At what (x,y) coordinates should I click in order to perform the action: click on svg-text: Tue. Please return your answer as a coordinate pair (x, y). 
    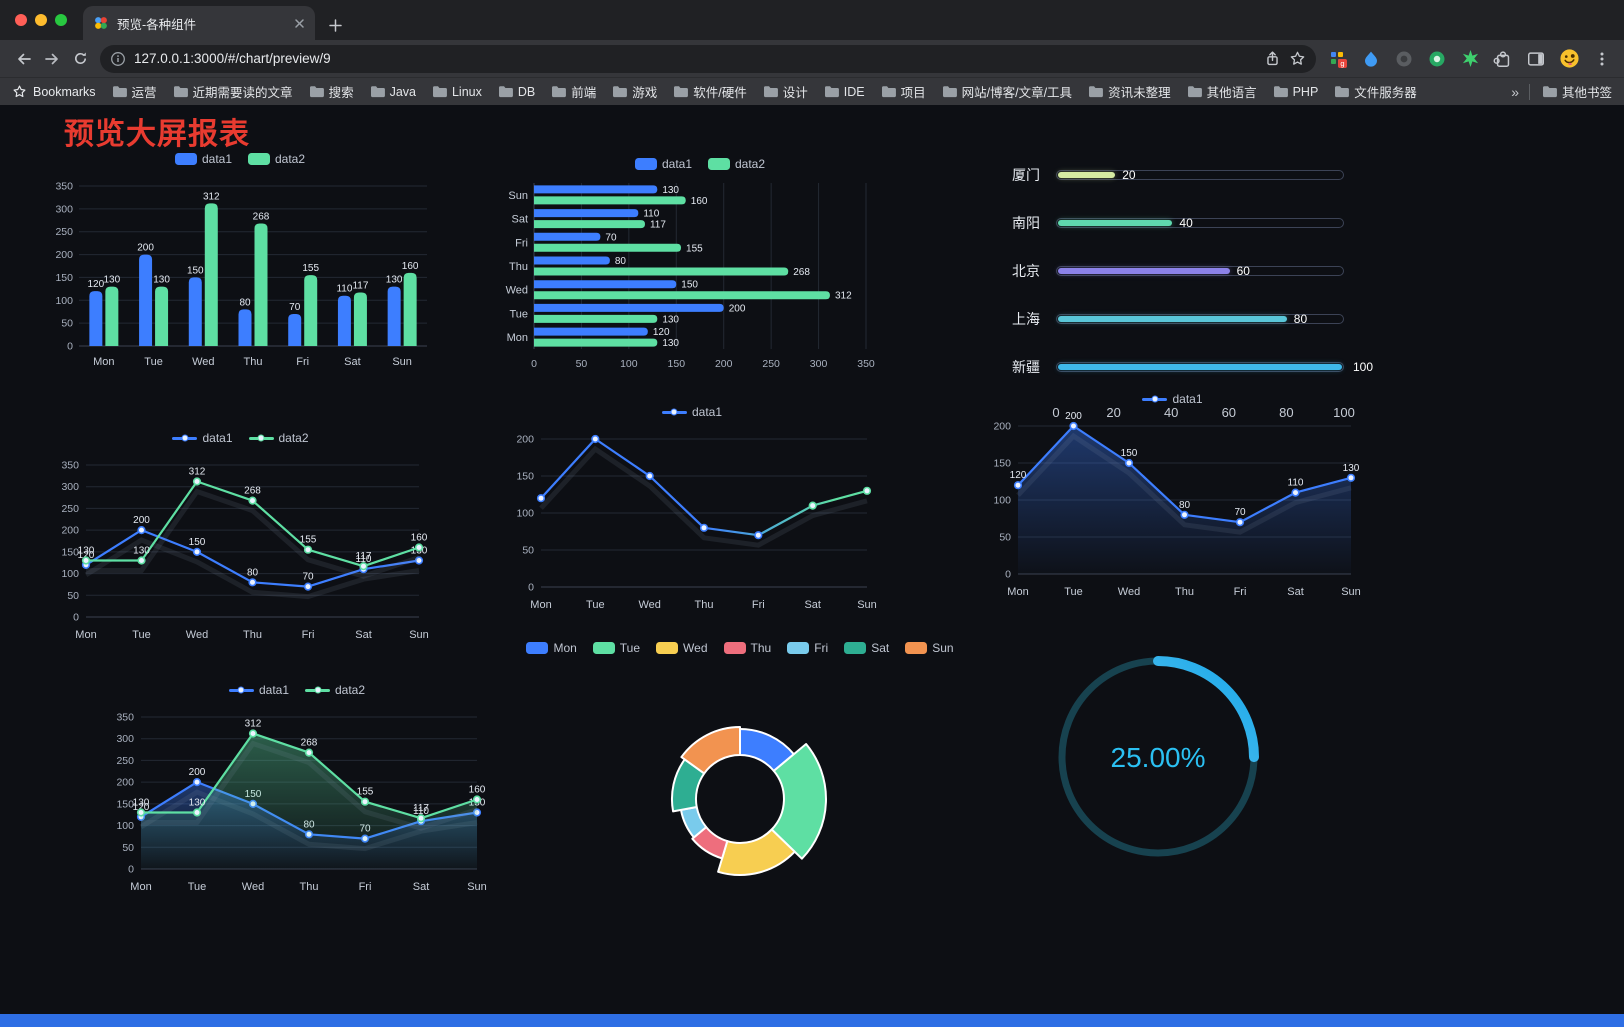
    Looking at the image, I should click on (595, 605).